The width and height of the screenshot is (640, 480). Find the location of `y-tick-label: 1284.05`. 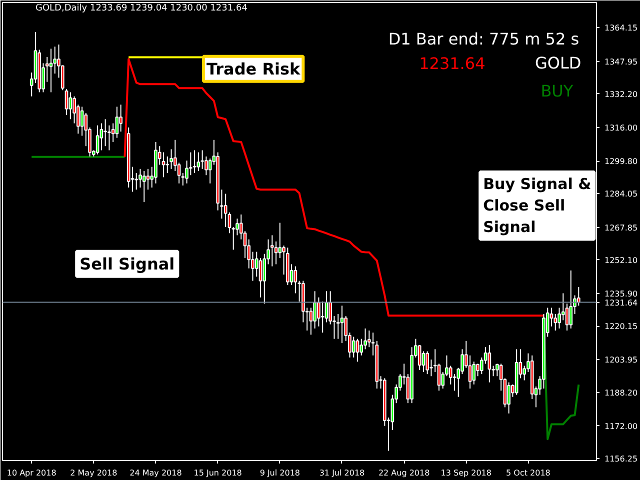

y-tick-label: 1284.05 is located at coordinates (621, 194).